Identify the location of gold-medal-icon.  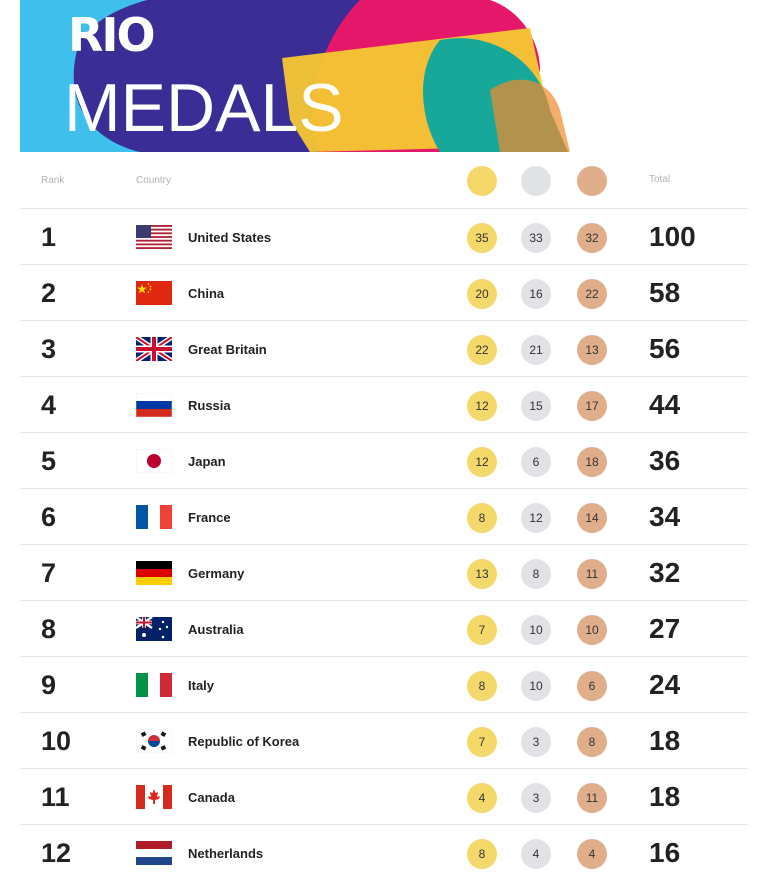
(482, 181).